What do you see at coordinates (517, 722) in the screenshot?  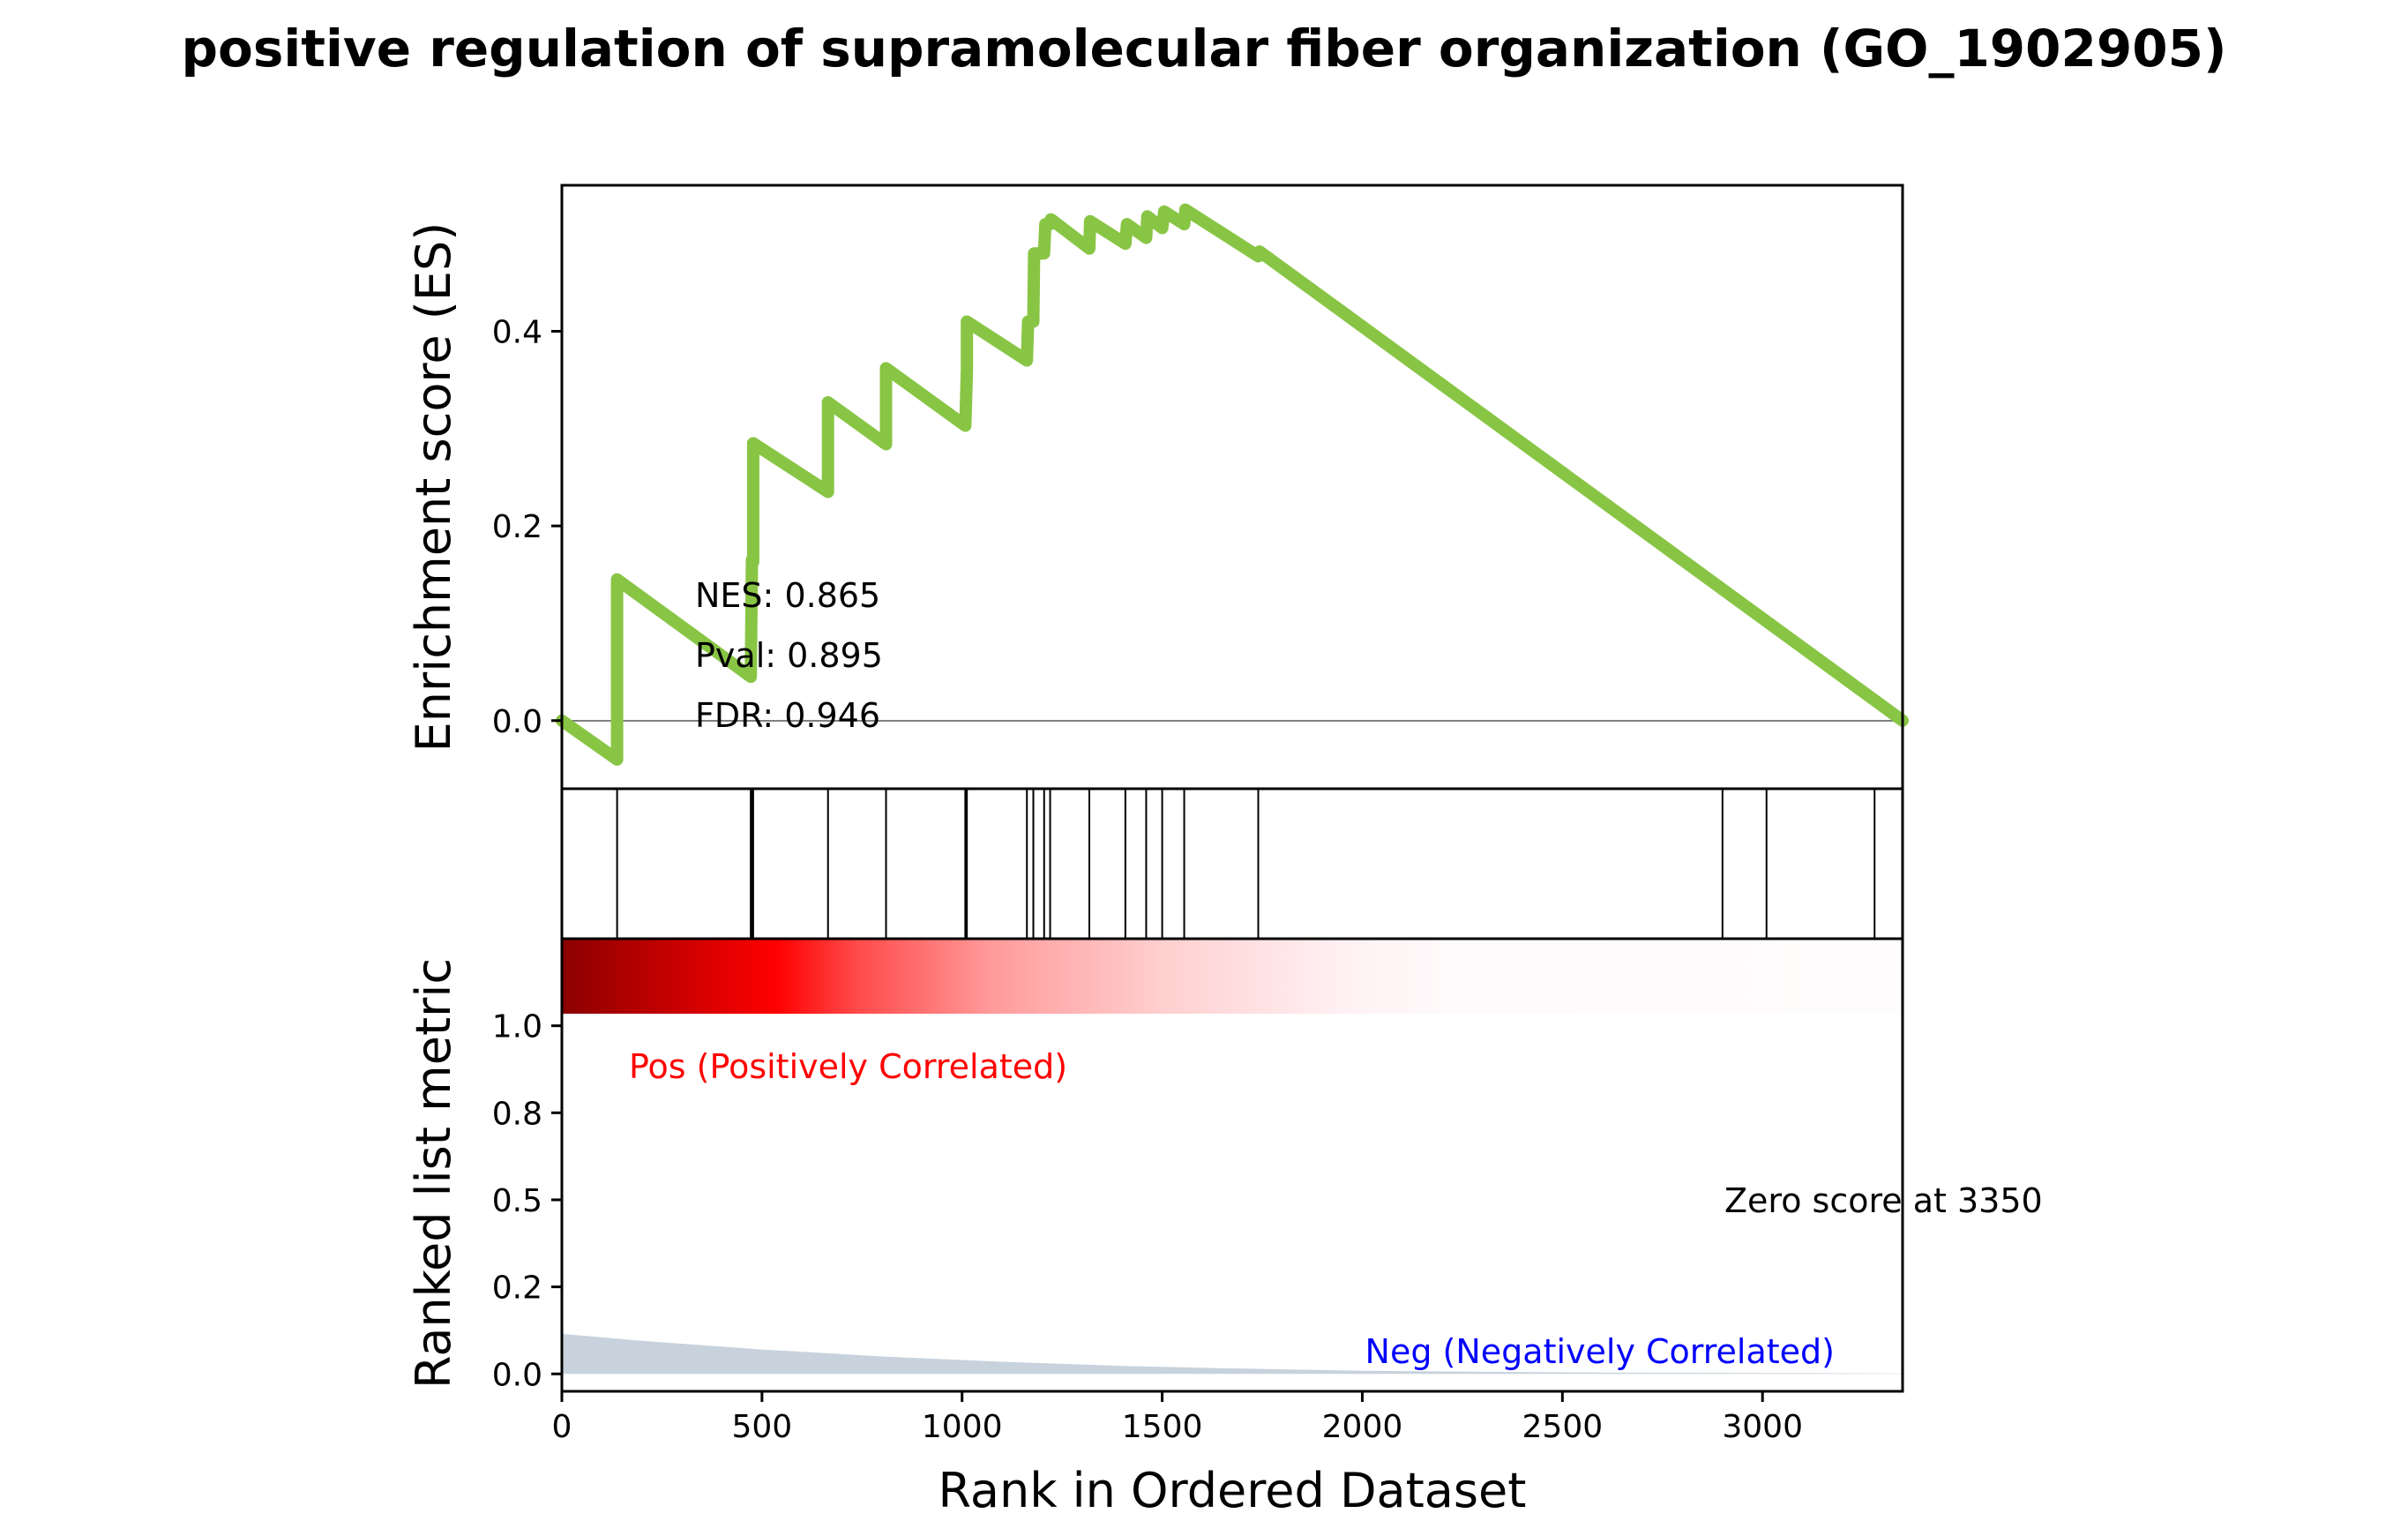 I see `es-y-tick-label: 0.0` at bounding box center [517, 722].